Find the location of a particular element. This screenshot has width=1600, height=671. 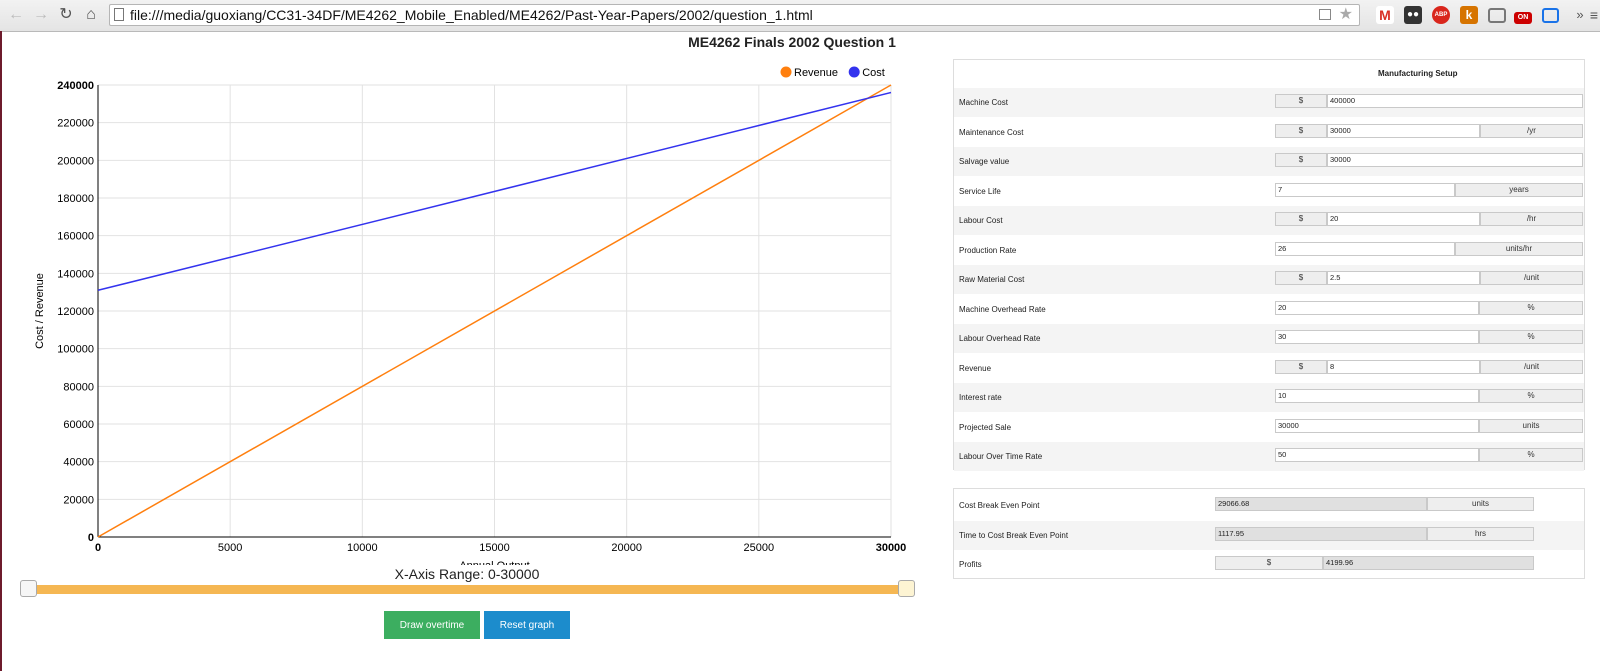

y-tick-label: 200000 is located at coordinates (75, 161).